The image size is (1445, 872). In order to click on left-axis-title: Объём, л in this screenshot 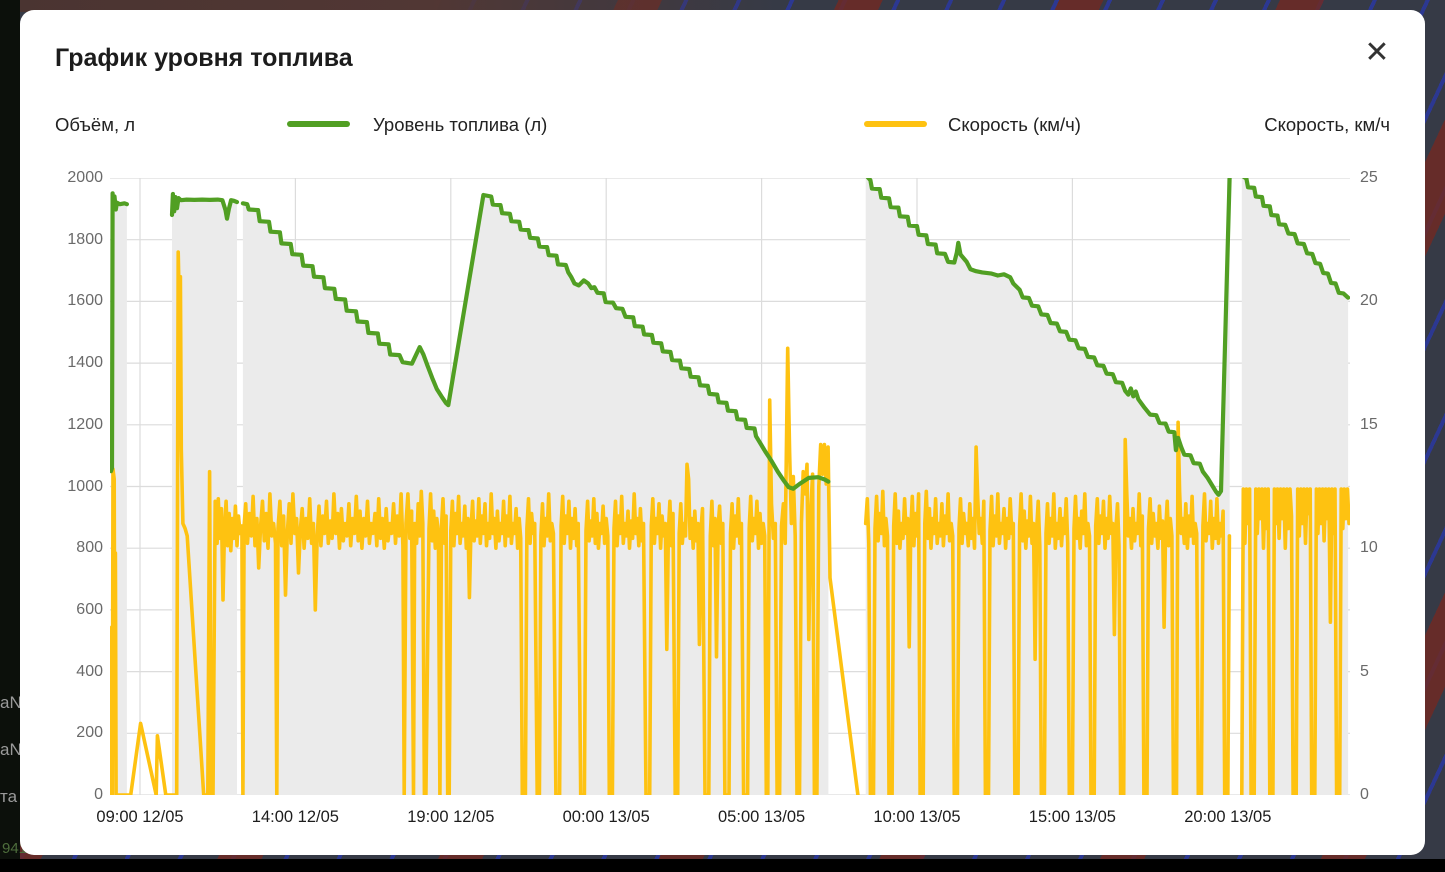, I will do `click(95, 124)`.